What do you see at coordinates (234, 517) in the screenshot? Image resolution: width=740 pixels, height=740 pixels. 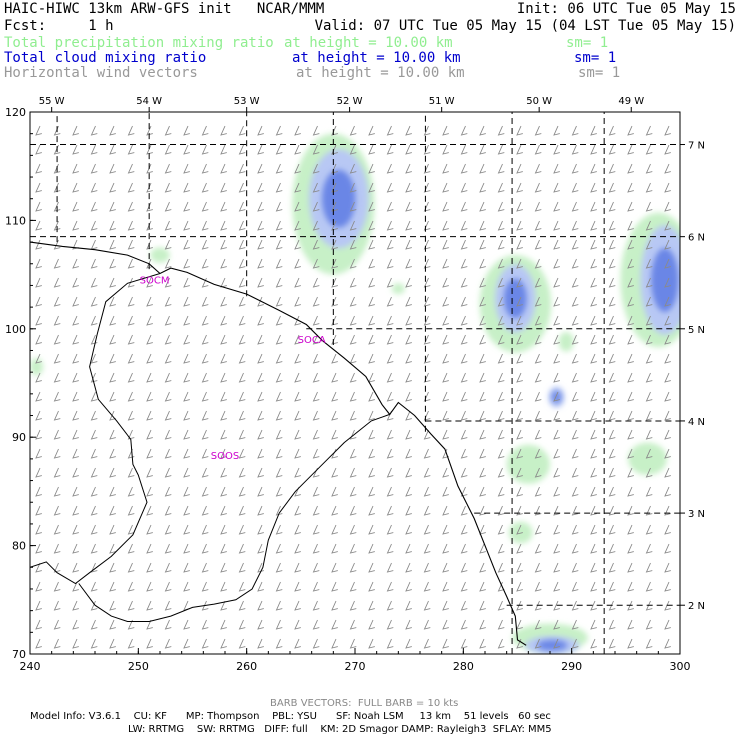 I see `country-border` at bounding box center [234, 517].